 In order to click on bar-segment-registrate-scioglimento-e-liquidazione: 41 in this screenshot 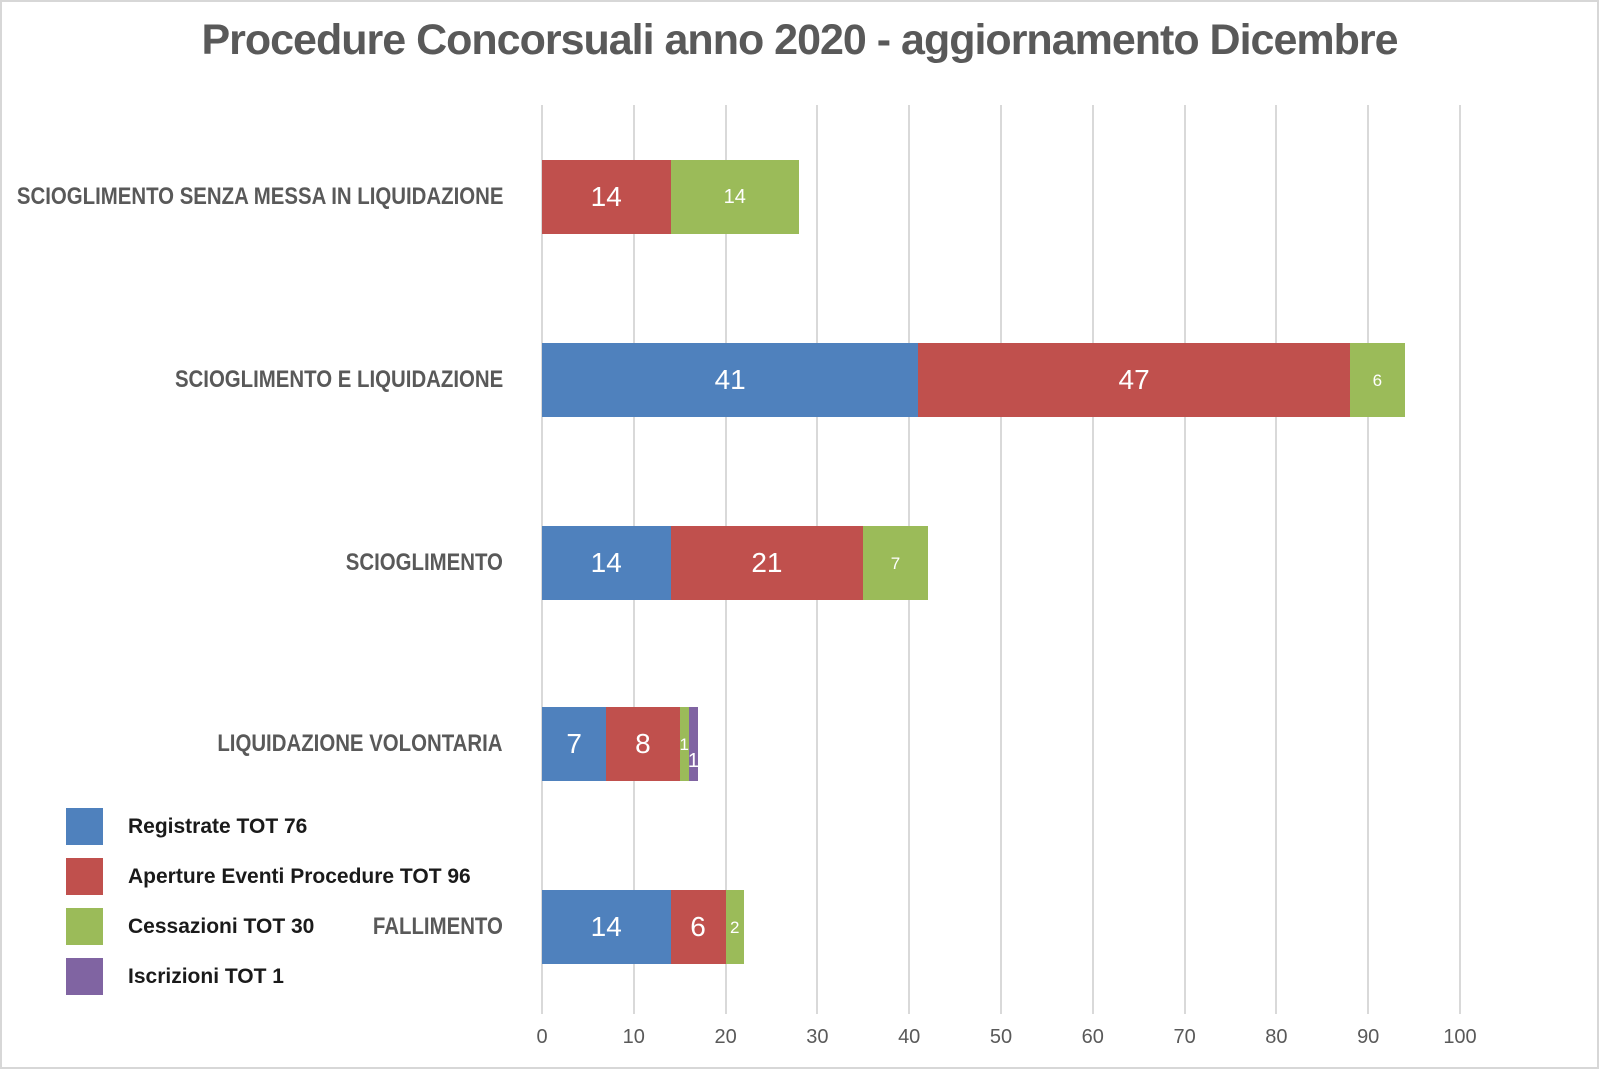, I will do `click(730, 380)`.